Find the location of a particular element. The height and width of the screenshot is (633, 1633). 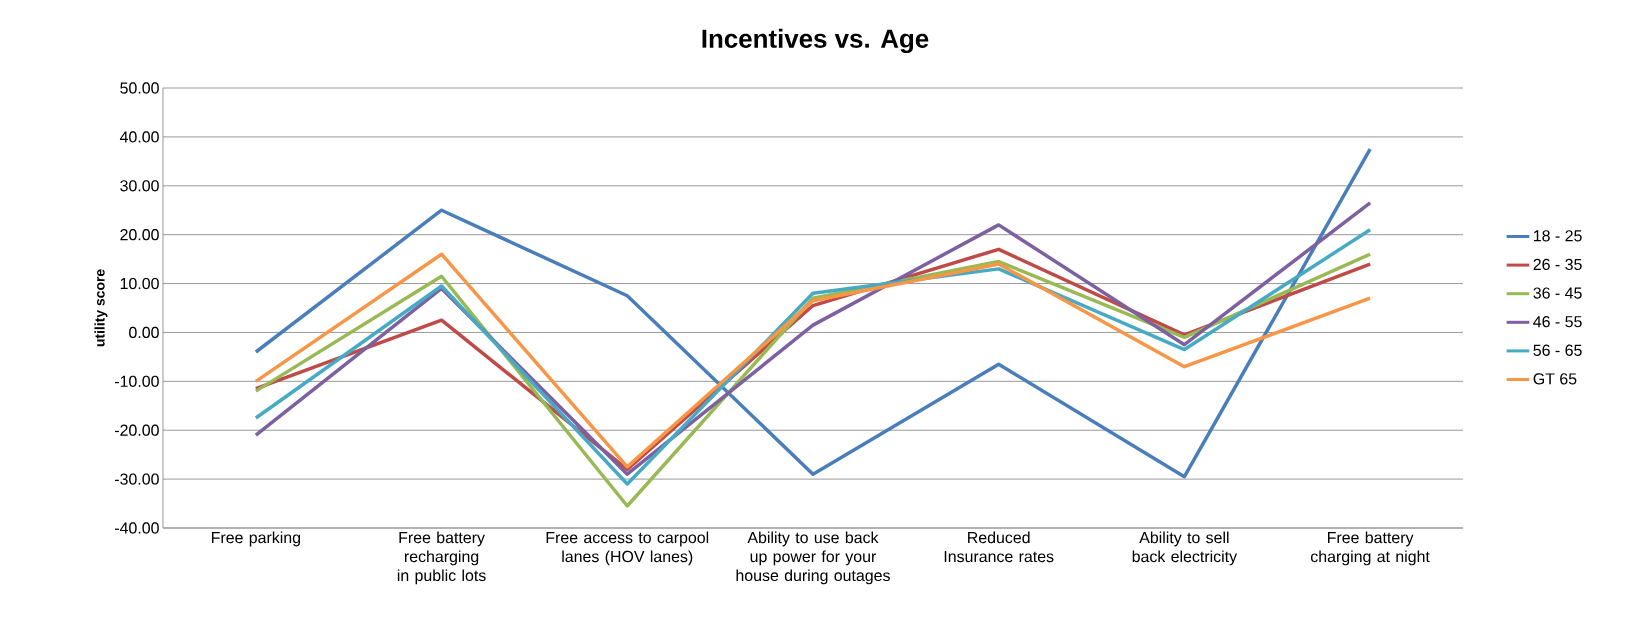

y-tick-label: -20.00 is located at coordinates (136, 430).